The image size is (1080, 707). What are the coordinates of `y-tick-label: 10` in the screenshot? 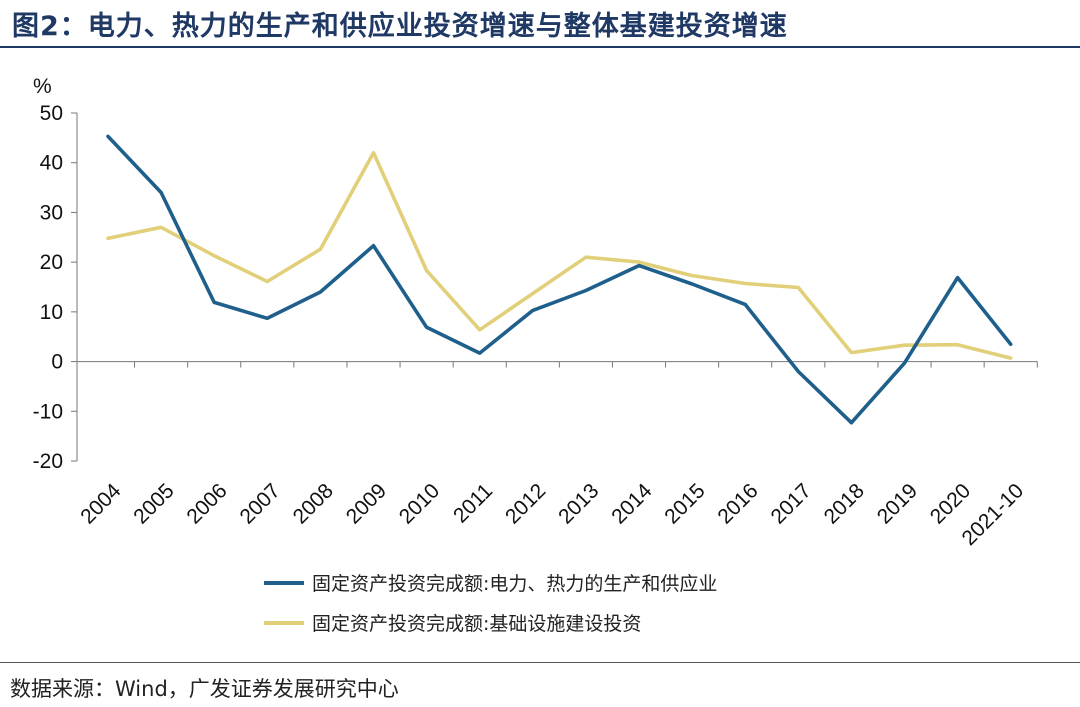 It's located at (51, 312).